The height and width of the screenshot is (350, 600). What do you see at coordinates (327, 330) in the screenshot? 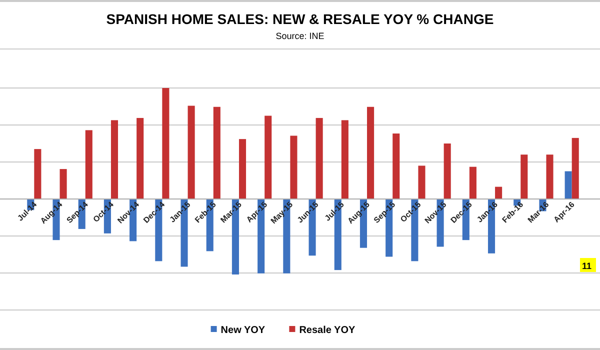
I see `legend-label: Resale YOY` at bounding box center [327, 330].